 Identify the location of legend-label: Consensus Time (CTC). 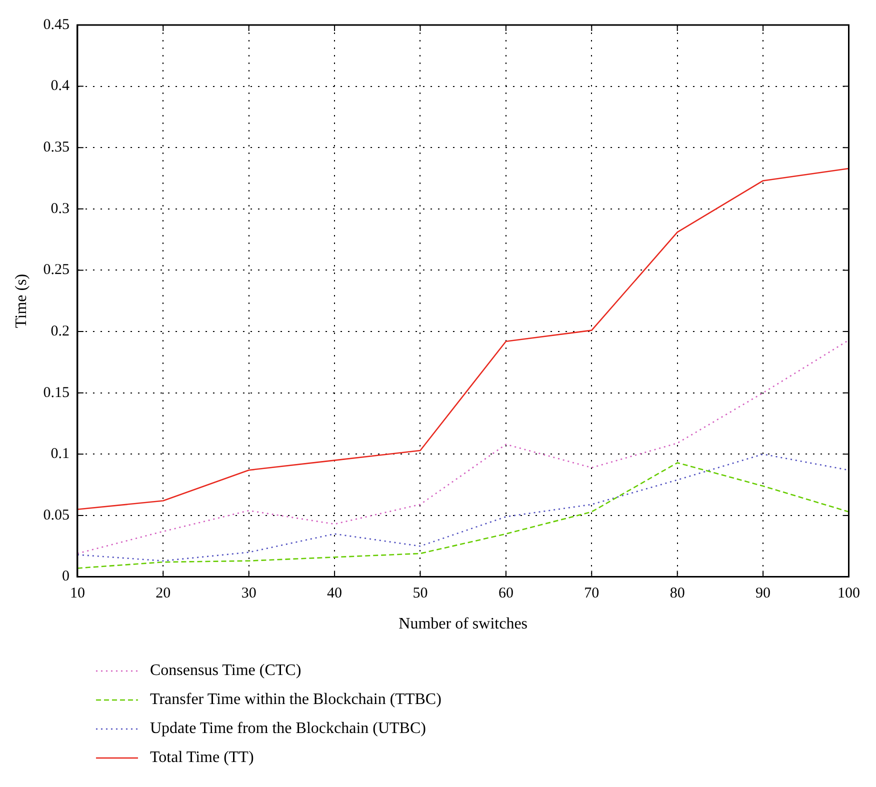
(226, 671).